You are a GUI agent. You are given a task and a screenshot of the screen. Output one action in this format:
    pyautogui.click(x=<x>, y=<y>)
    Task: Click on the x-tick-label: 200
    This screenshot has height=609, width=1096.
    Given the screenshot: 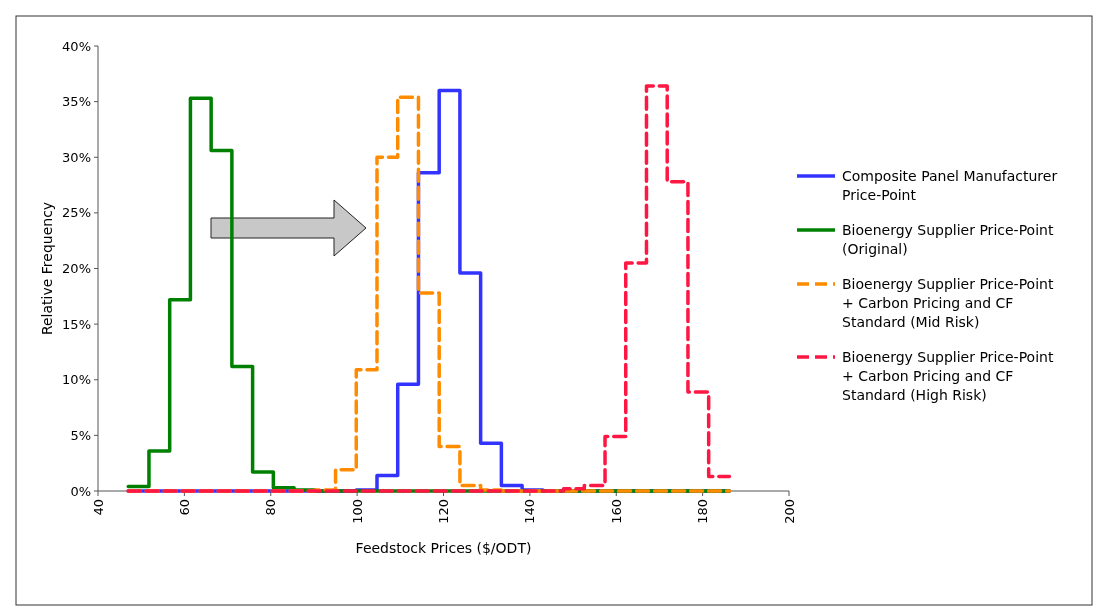 What is the action you would take?
    pyautogui.click(x=789, y=511)
    